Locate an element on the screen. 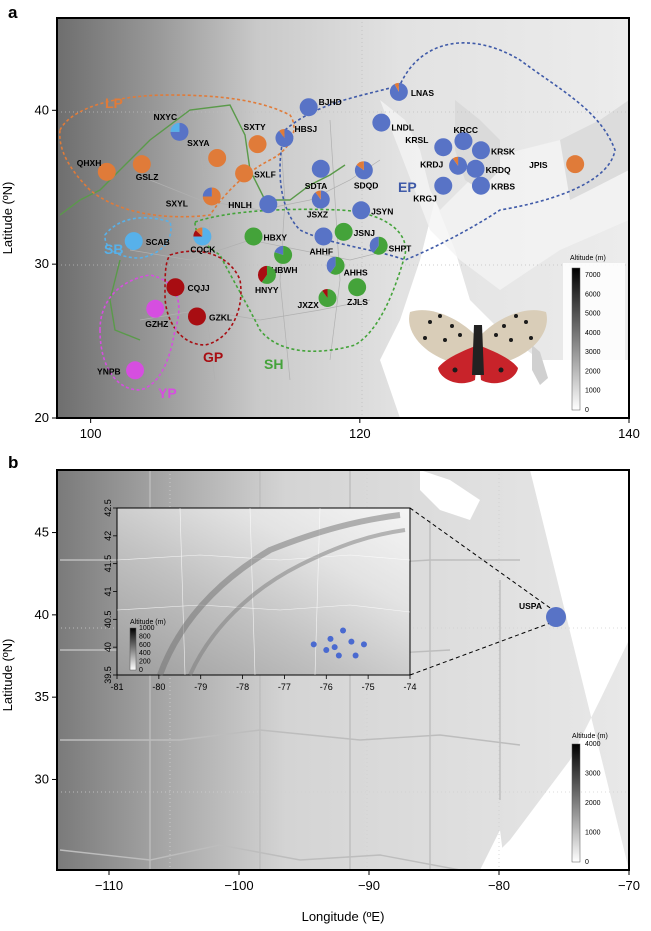  site-label: GZHZ is located at coordinates (156, 324).